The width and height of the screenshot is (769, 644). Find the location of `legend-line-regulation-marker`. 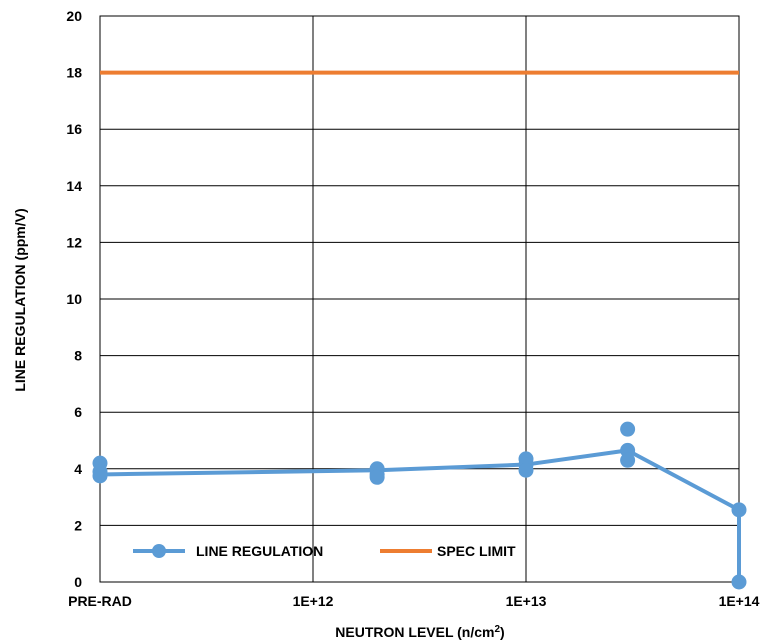

legend-line-regulation-marker is located at coordinates (159, 551).